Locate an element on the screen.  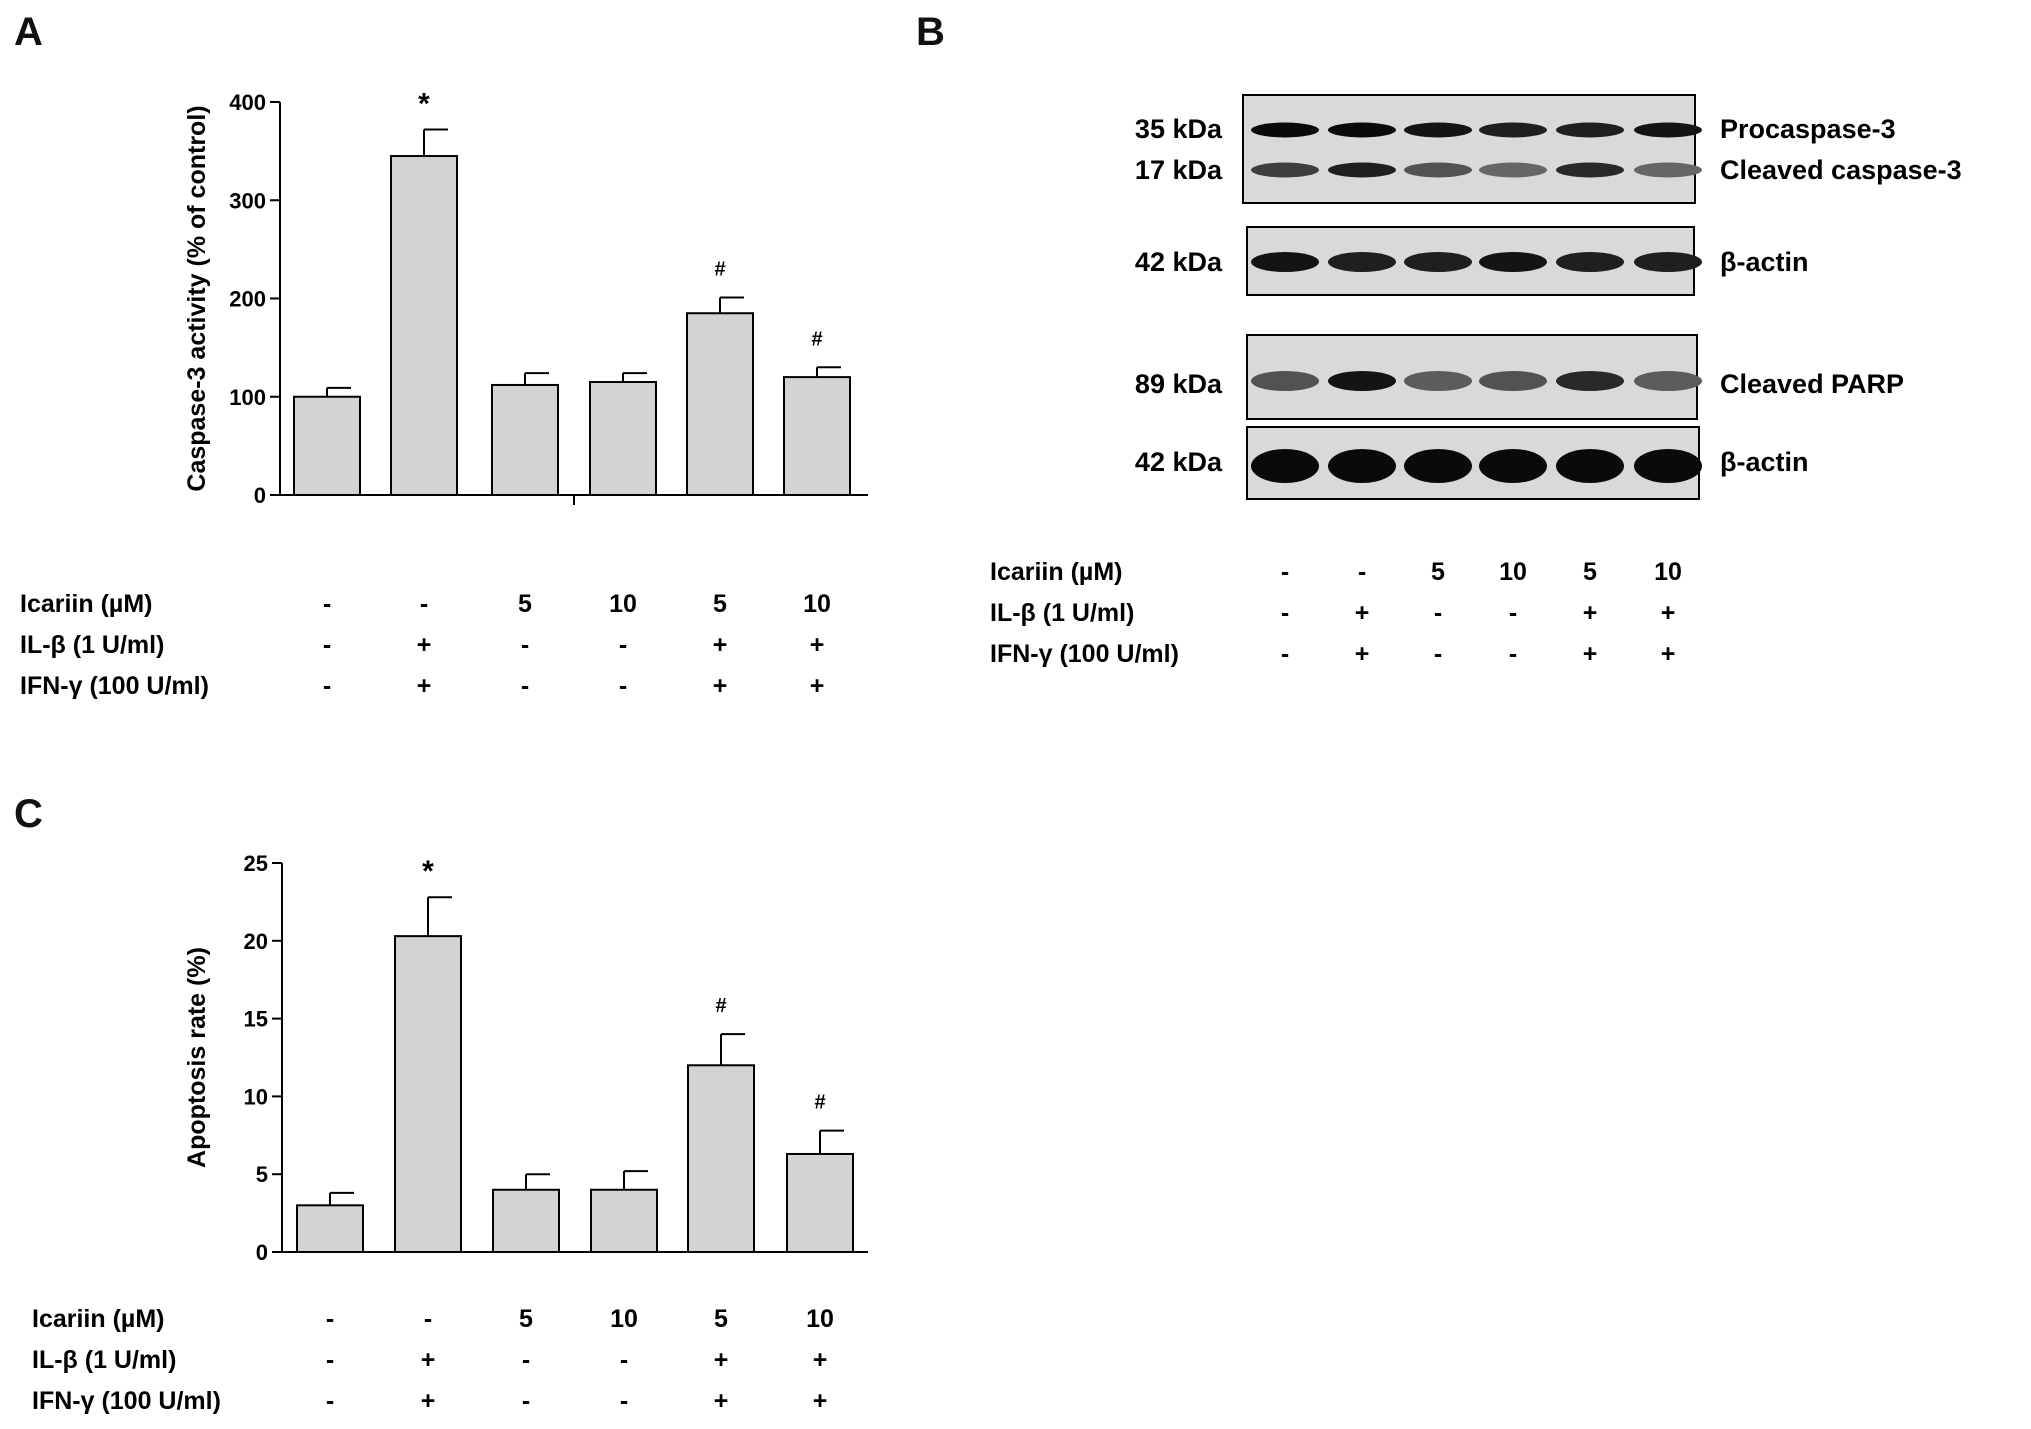
y-tick-label: 300 is located at coordinates (247, 200).